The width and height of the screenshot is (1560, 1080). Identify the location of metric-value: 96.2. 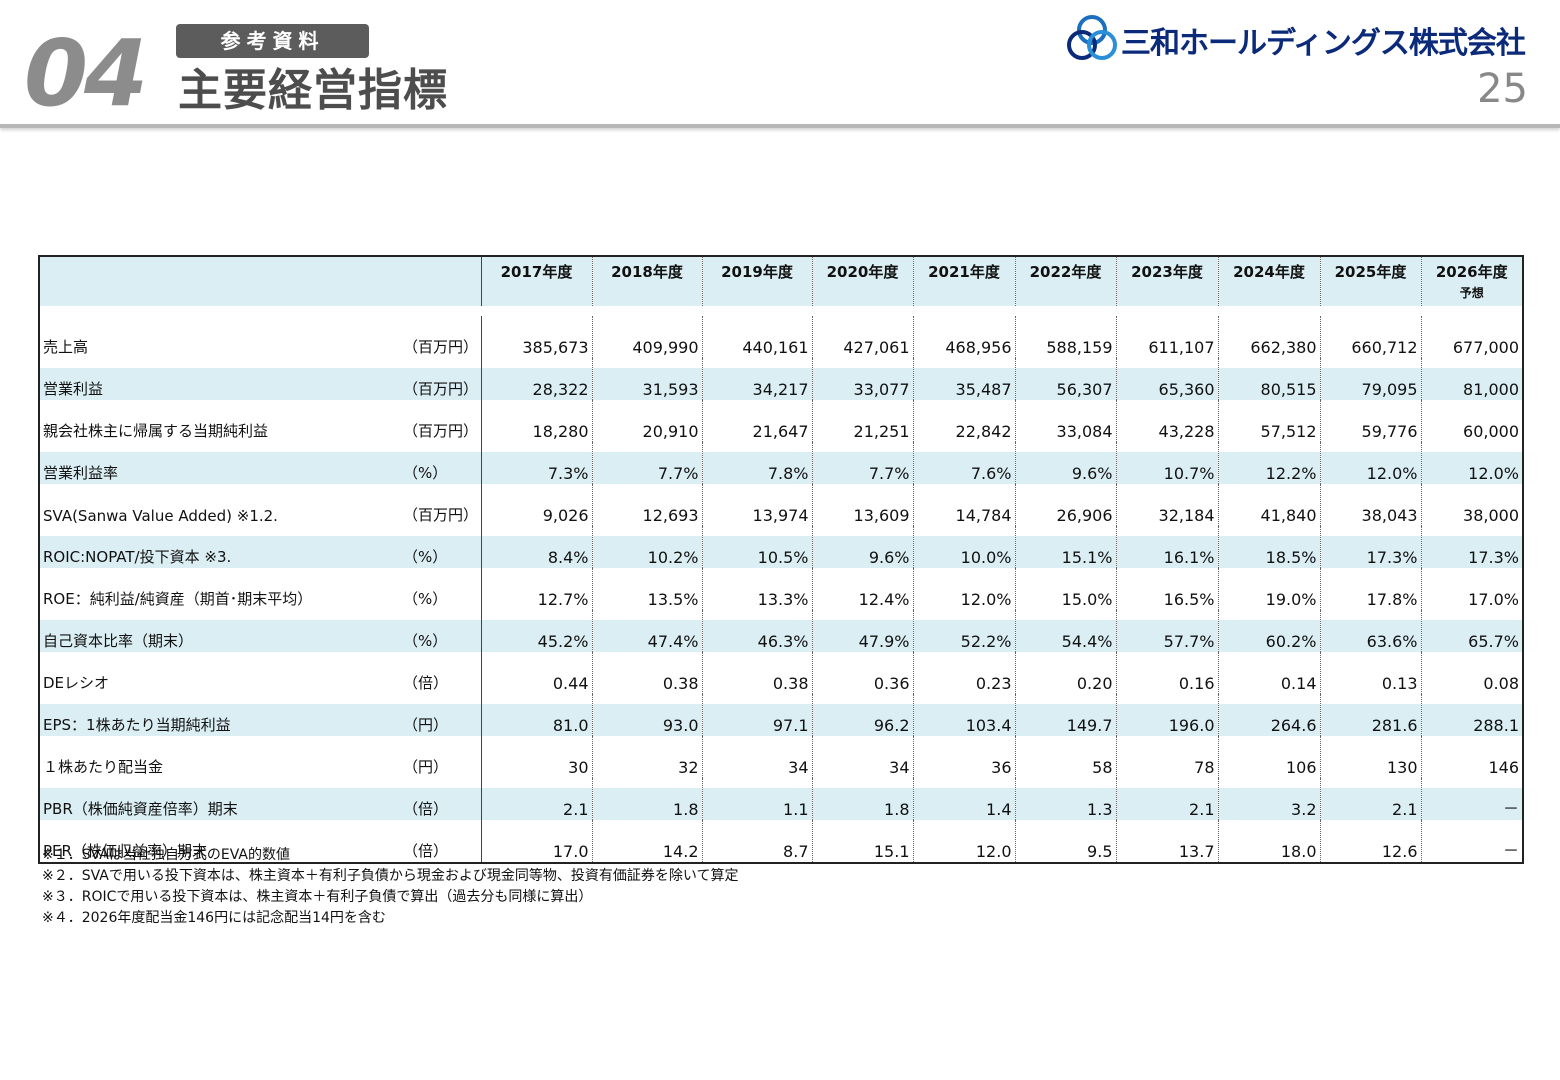
(862, 715).